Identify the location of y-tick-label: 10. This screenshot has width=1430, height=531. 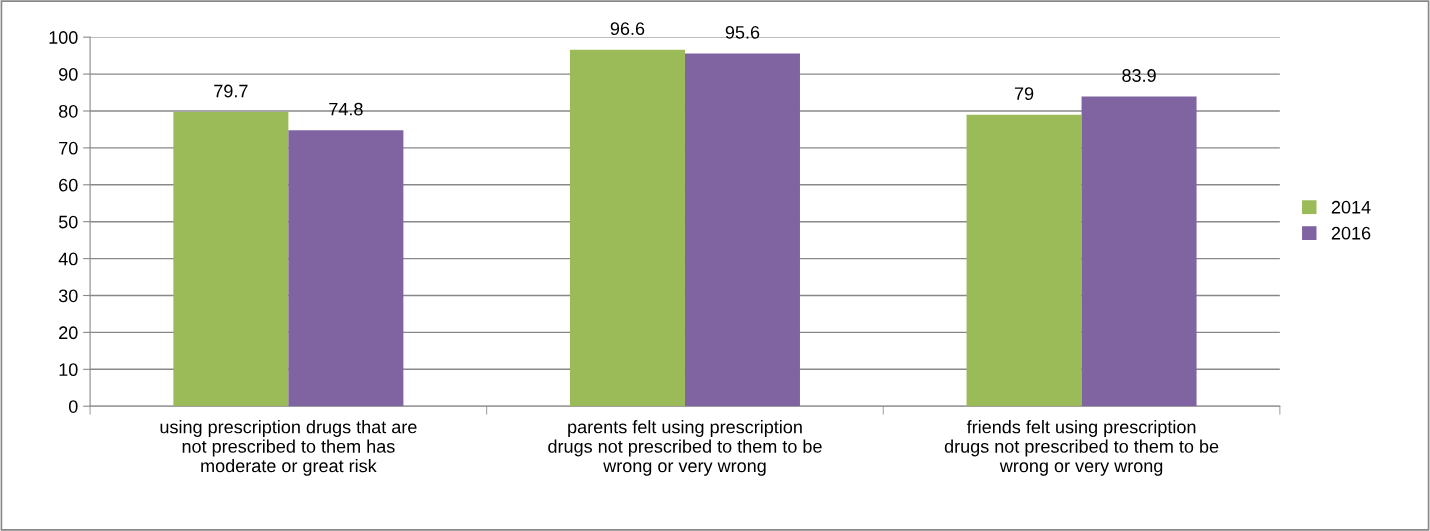
(68, 370).